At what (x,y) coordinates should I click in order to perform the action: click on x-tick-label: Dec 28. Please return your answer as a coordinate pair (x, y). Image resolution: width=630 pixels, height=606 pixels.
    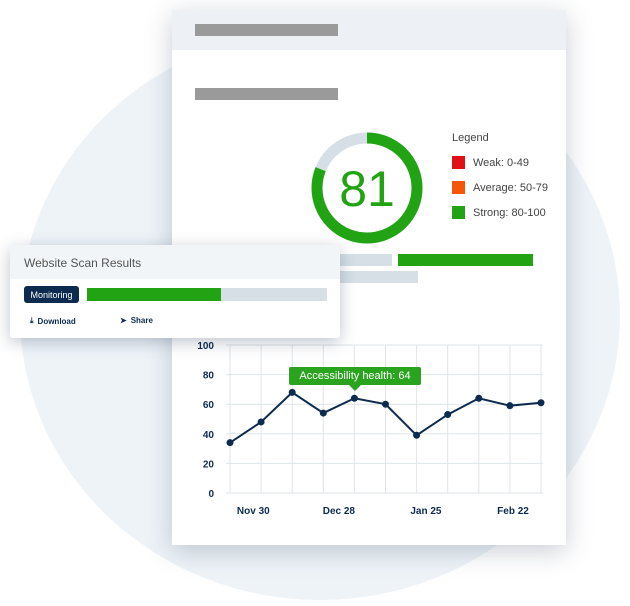
    Looking at the image, I should click on (339, 511).